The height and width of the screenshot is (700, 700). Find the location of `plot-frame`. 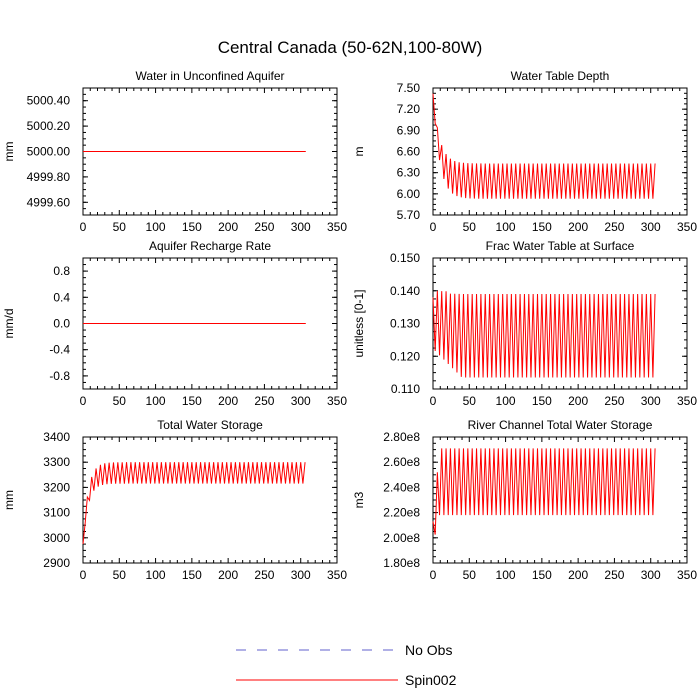

plot-frame is located at coordinates (210, 500).